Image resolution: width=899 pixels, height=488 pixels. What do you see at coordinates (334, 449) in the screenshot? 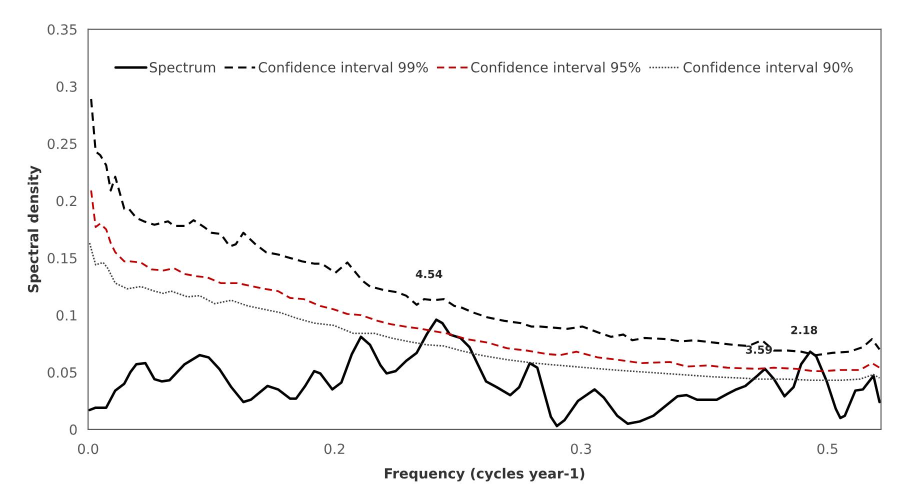
I see `x-tick-label: 0.2` at bounding box center [334, 449].